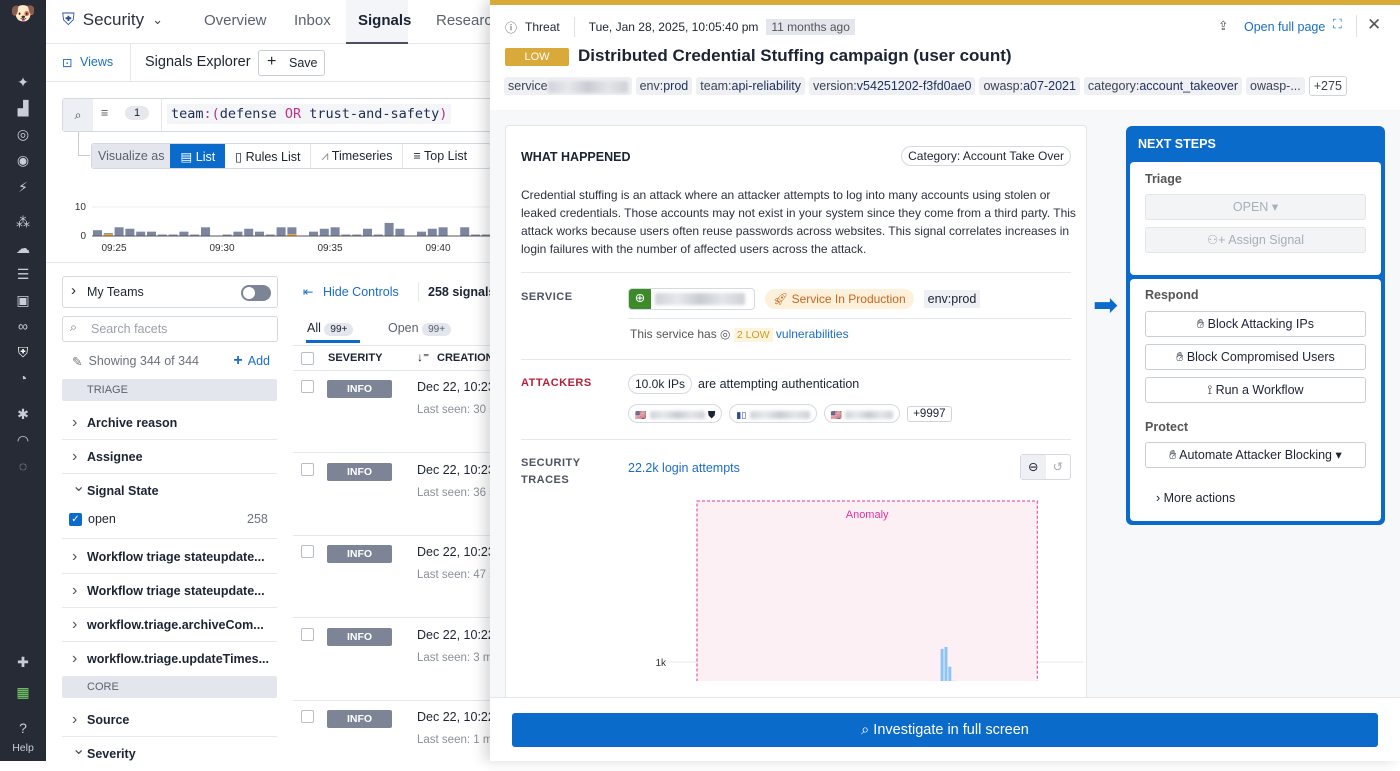  What do you see at coordinates (78, 115) in the screenshot?
I see `search-icon: ⌕` at bounding box center [78, 115].